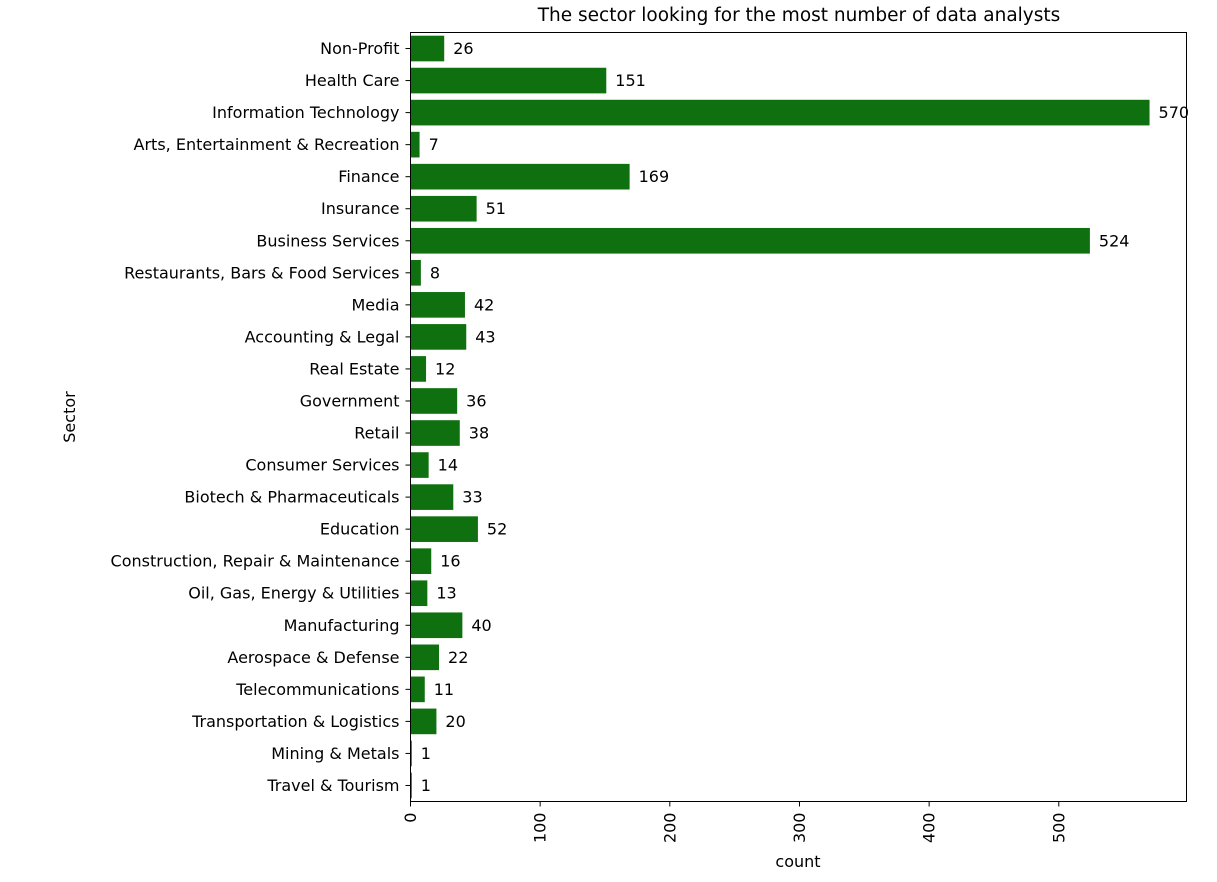 The height and width of the screenshot is (882, 1217). I want to click on bar-manufacturing, so click(436, 625).